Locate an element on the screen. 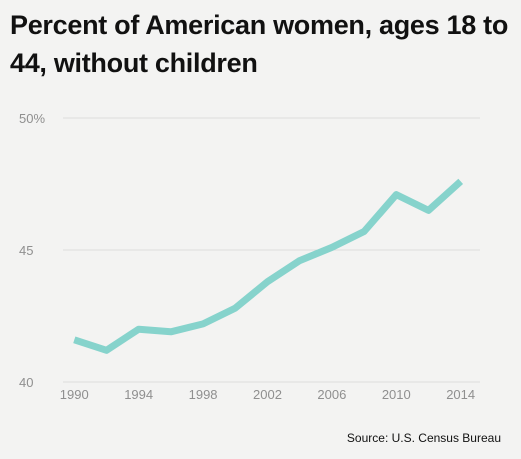 The image size is (521, 459). x-tick-label-2014: 2014 is located at coordinates (460, 394).